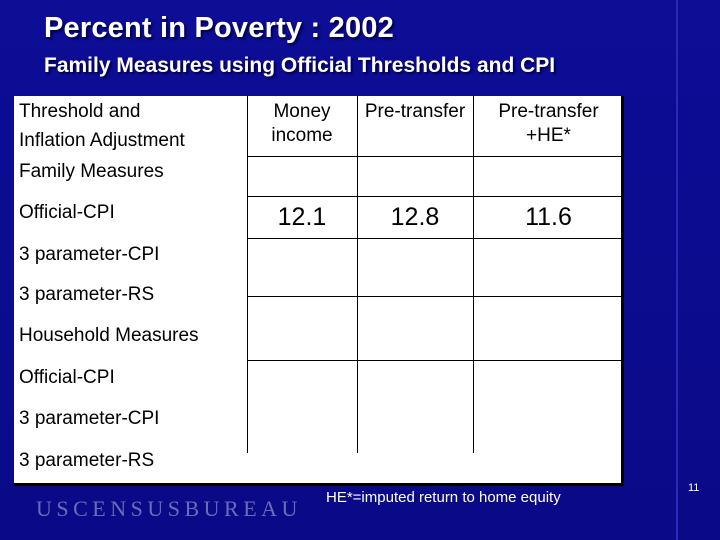  What do you see at coordinates (302, 217) in the screenshot?
I see `value-money-income: 12.1` at bounding box center [302, 217].